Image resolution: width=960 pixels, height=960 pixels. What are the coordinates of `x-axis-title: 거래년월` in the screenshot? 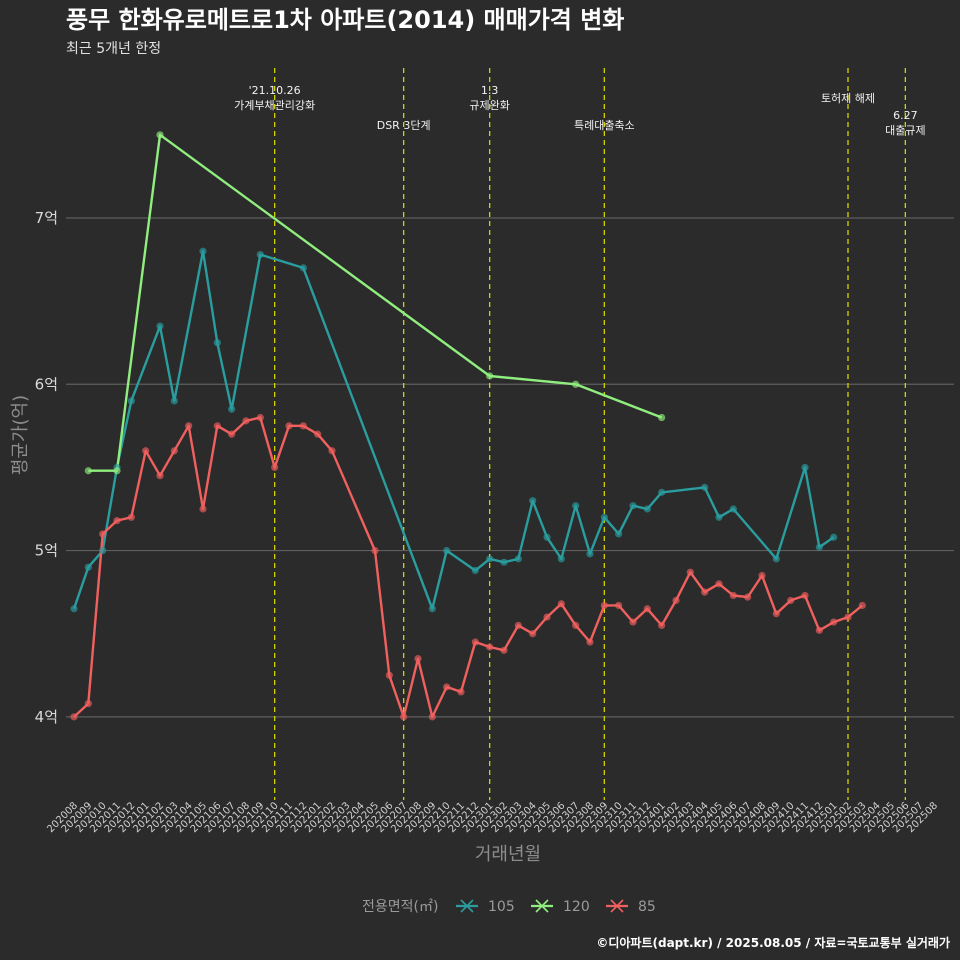 It's located at (508, 854).